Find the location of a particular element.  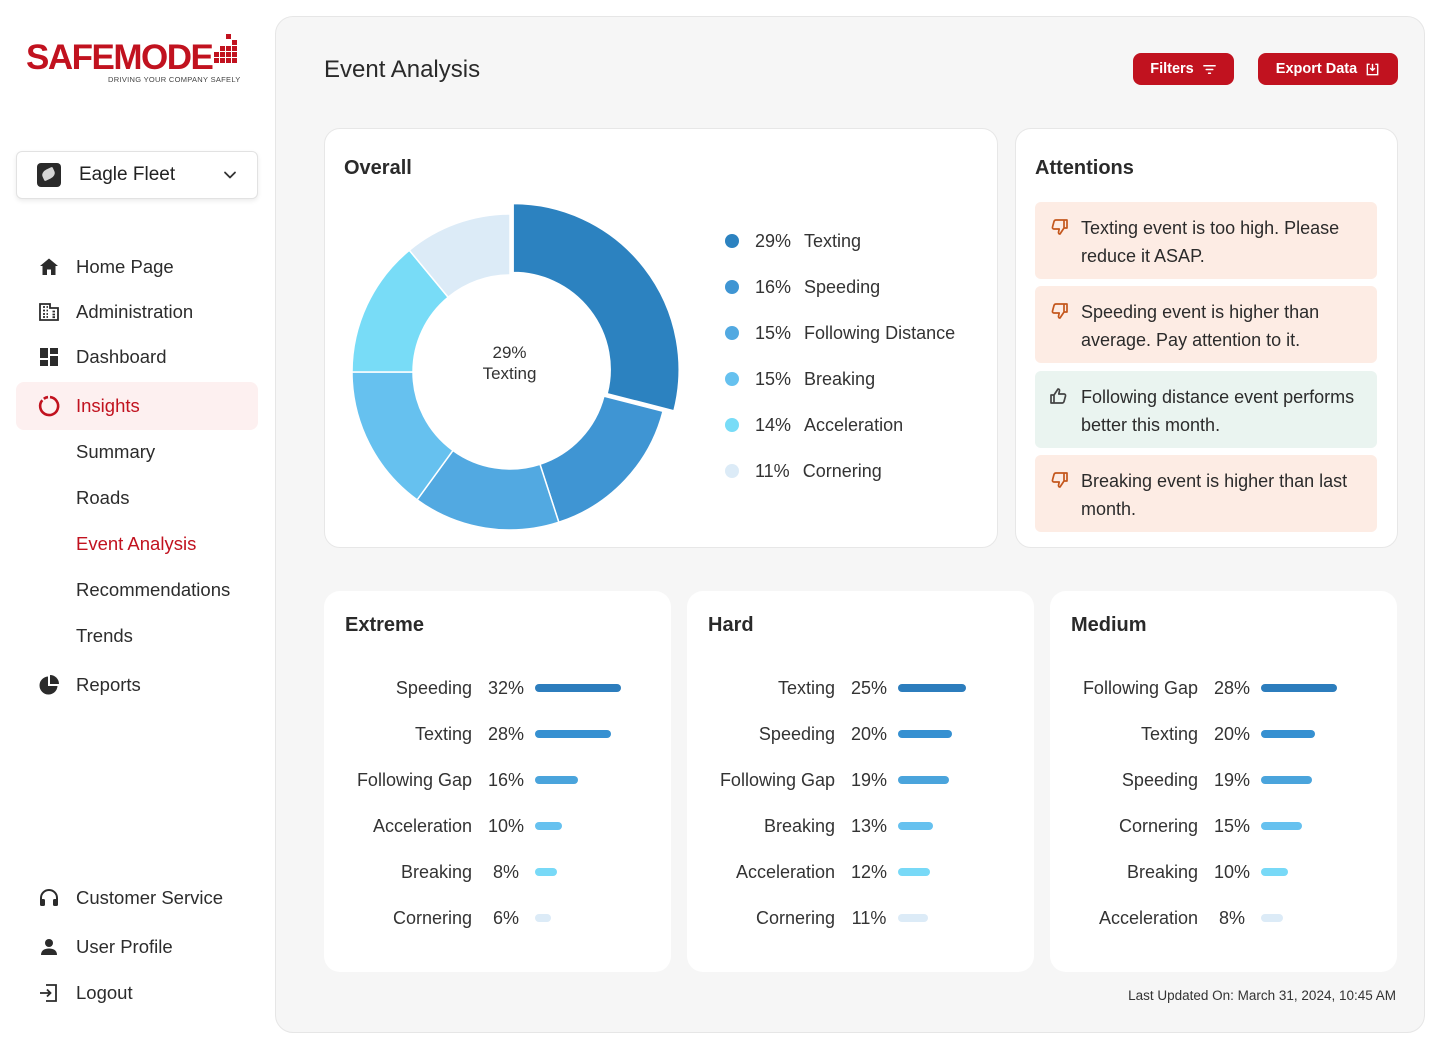

legend-label: Acceleration is located at coordinates (854, 424).